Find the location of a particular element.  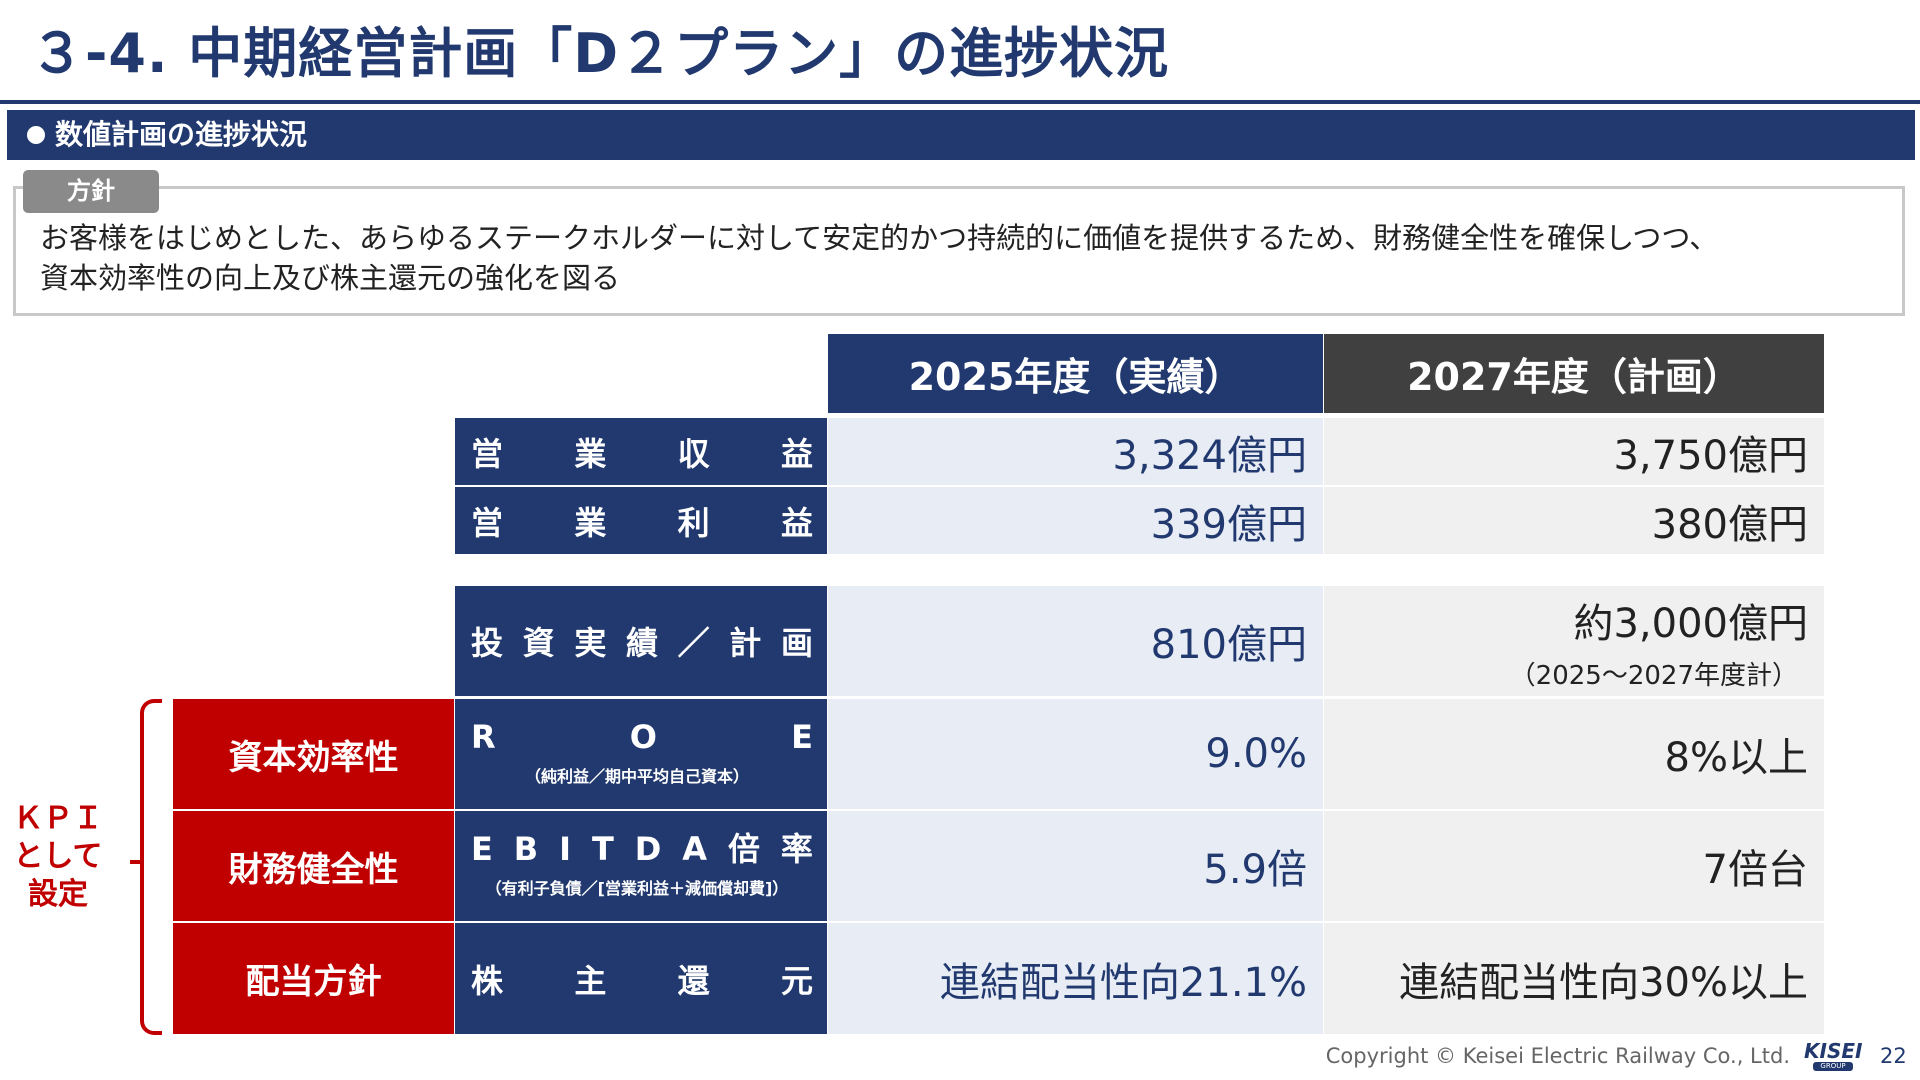

label-char: 率 is located at coordinates (796, 849).